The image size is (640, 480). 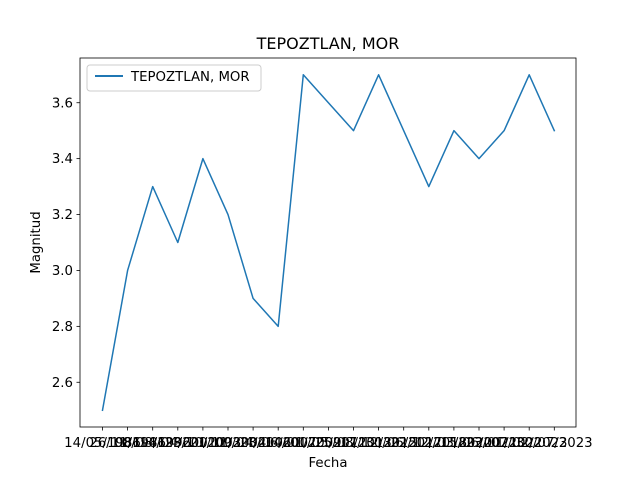 I want to click on x-tick-label: 07/02/2023, so click(x=529, y=443).